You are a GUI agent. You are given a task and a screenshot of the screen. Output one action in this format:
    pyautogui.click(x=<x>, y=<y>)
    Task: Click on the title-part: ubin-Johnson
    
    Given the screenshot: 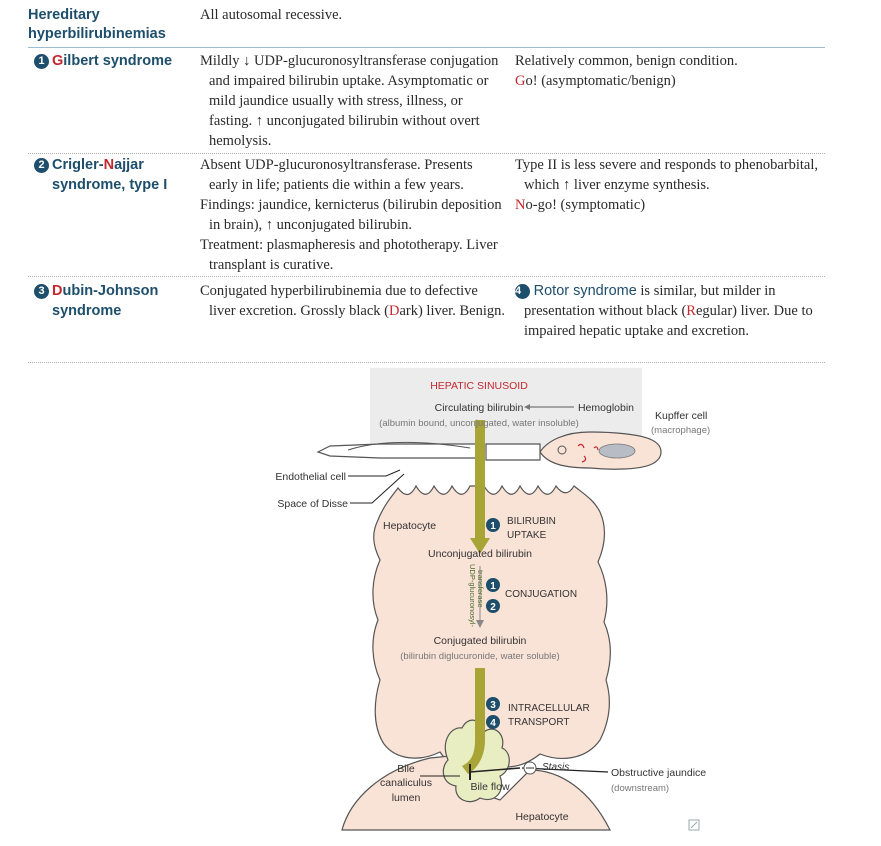 What is the action you would take?
    pyautogui.click(x=110, y=291)
    